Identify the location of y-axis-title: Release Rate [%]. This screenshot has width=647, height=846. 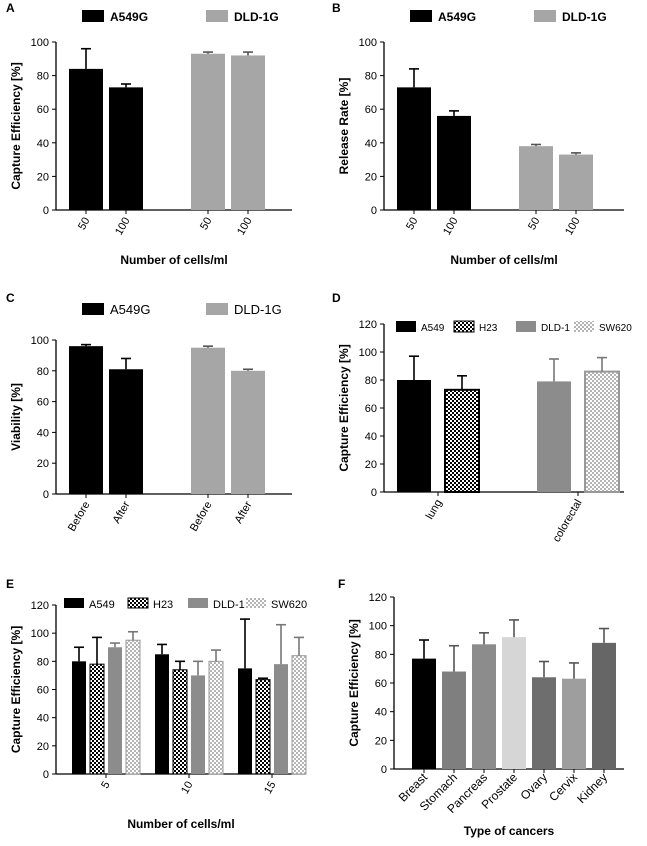
(344, 126).